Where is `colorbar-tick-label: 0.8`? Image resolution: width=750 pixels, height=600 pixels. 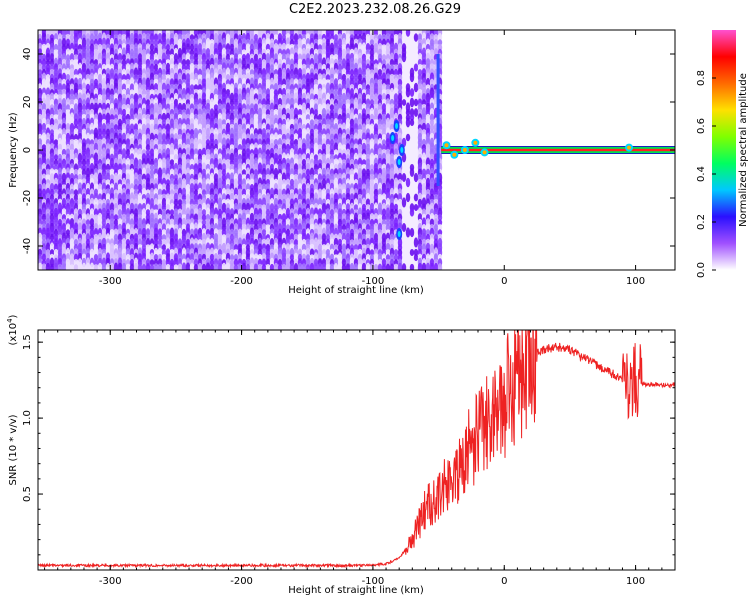 colorbar-tick-label: 0.8 is located at coordinates (701, 78).